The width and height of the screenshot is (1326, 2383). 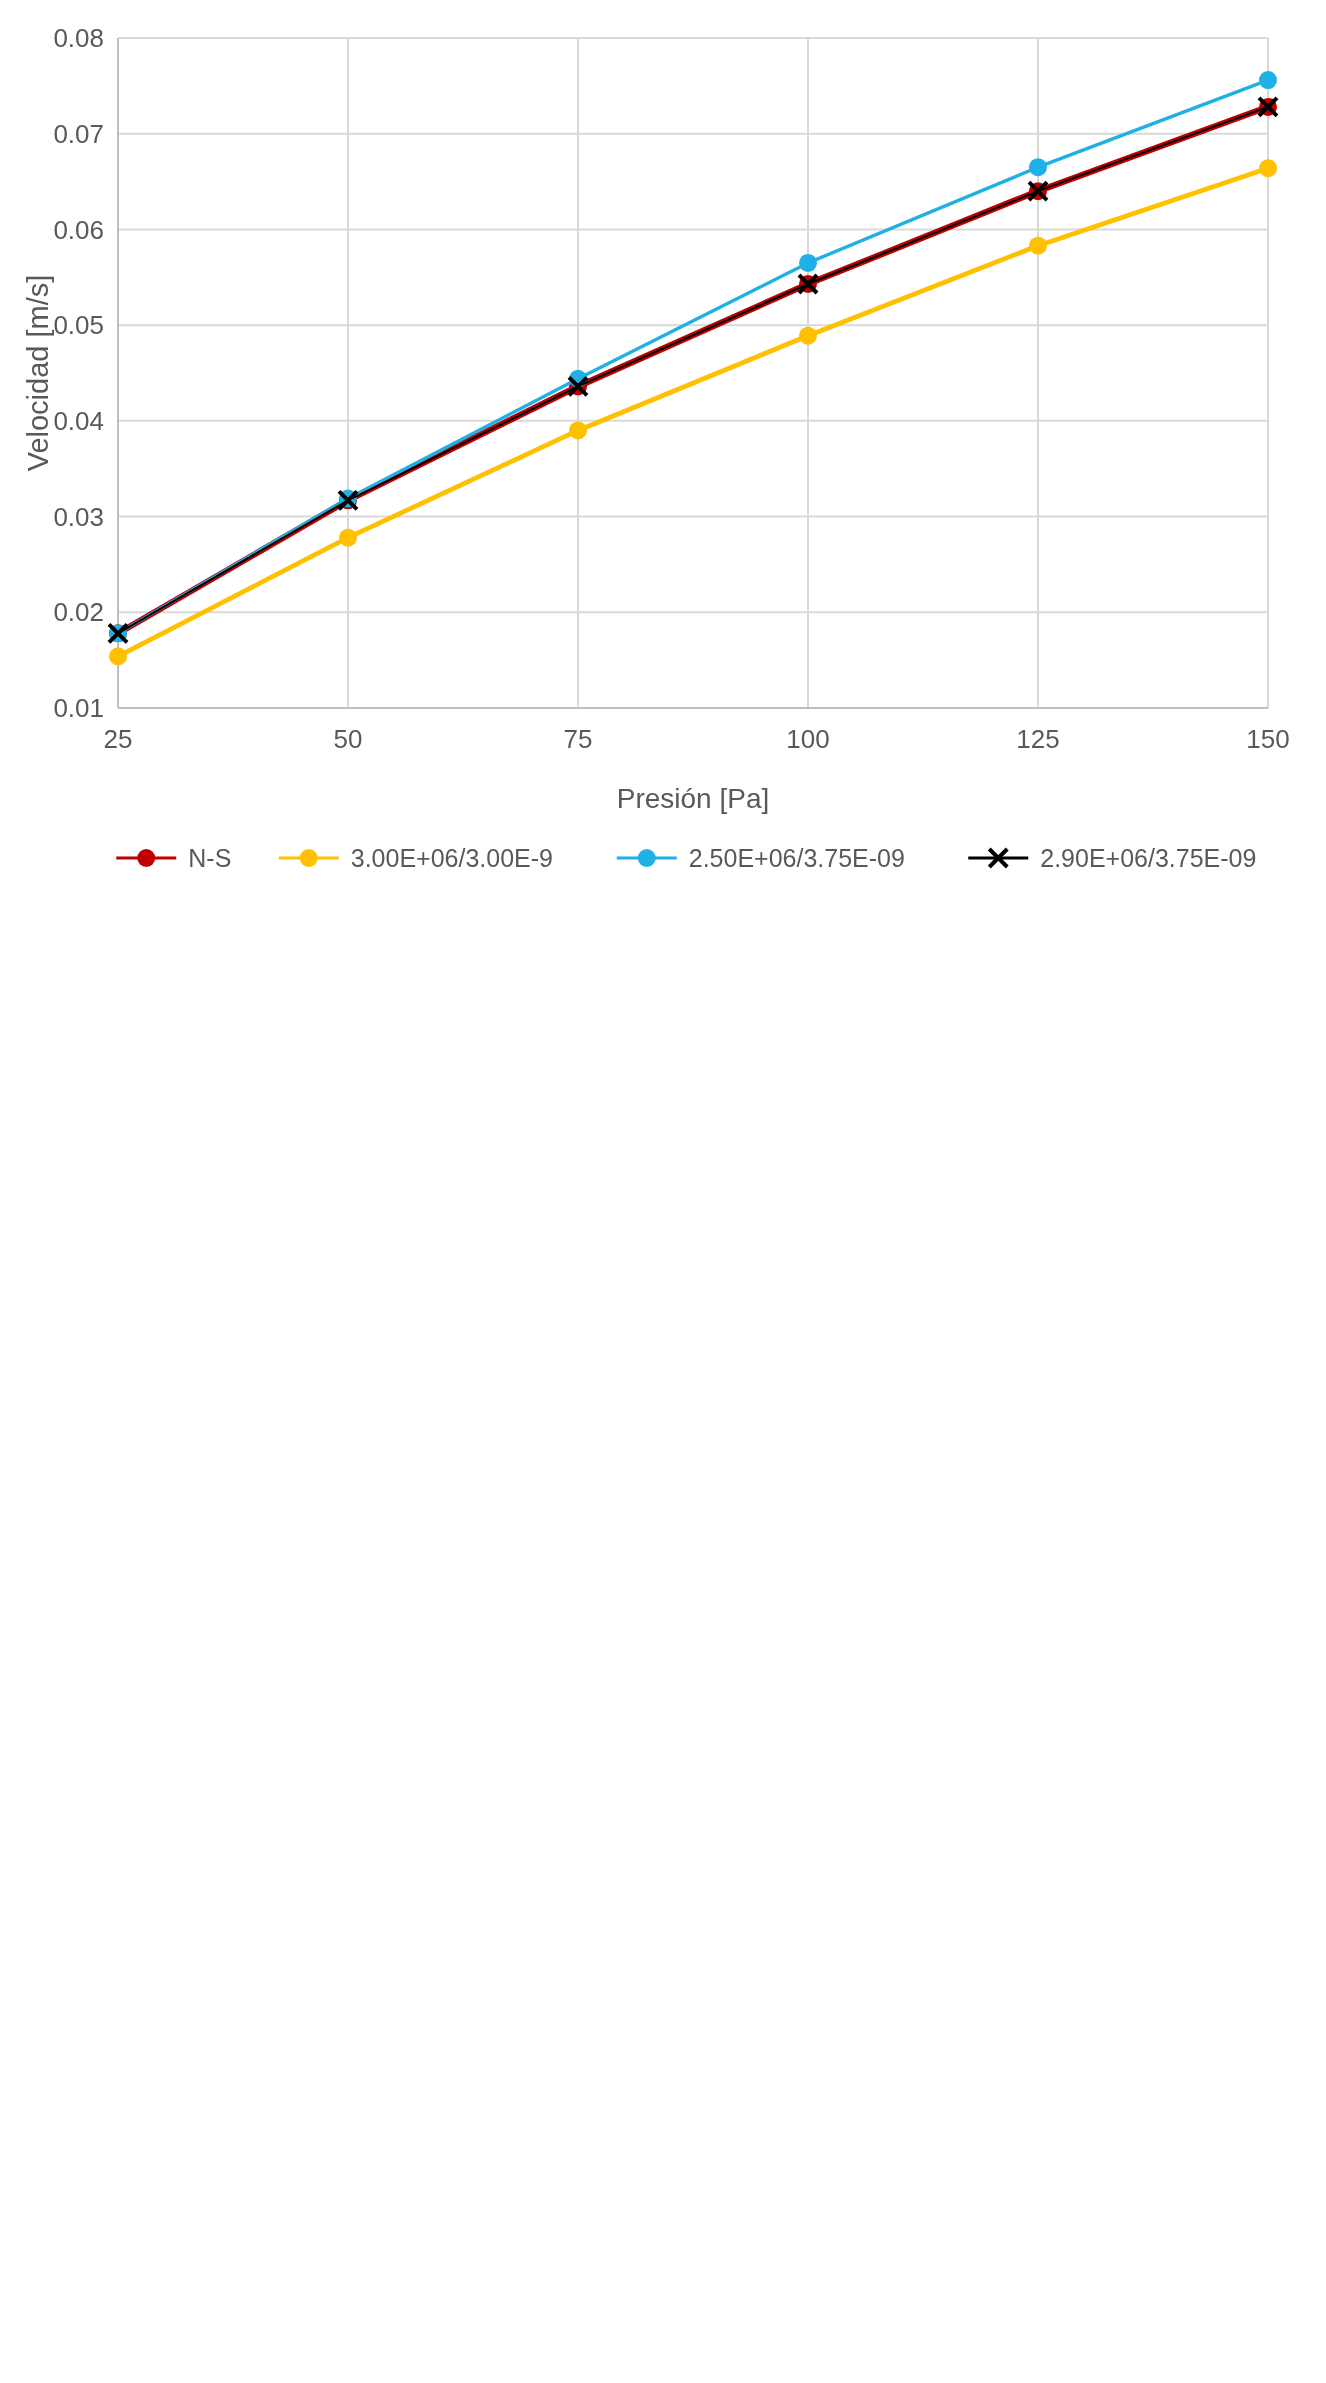 What do you see at coordinates (78, 133) in the screenshot?
I see `y-tick-label: 0.07` at bounding box center [78, 133].